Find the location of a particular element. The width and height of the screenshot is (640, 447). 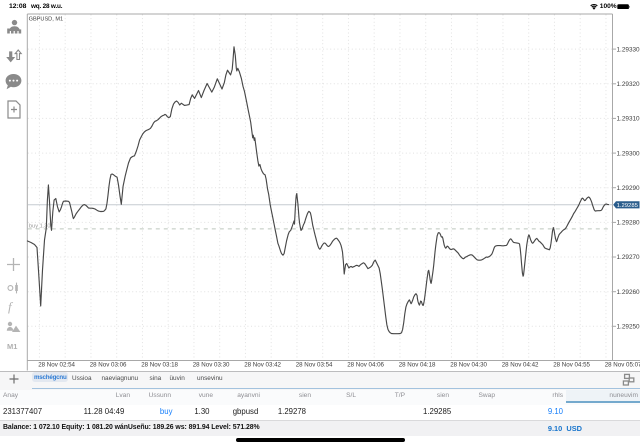

svg-text: 1.29310 is located at coordinates (628, 119).